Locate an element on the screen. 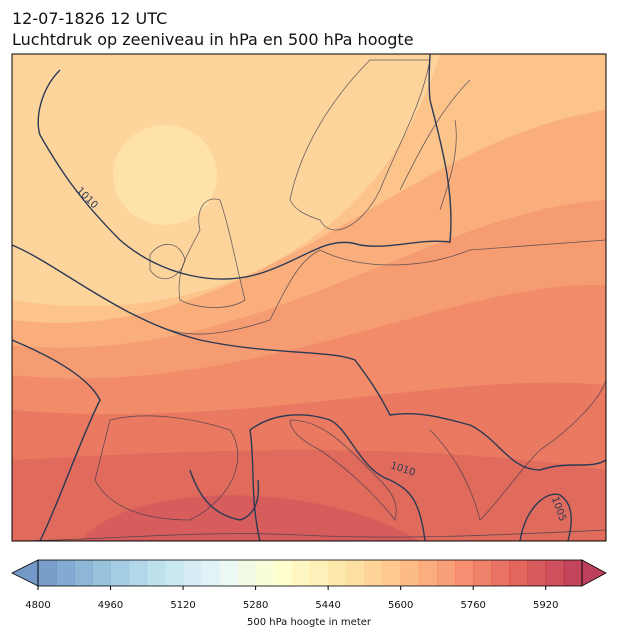  map-date: 12-07-1826 12 UTC is located at coordinates (89, 18).